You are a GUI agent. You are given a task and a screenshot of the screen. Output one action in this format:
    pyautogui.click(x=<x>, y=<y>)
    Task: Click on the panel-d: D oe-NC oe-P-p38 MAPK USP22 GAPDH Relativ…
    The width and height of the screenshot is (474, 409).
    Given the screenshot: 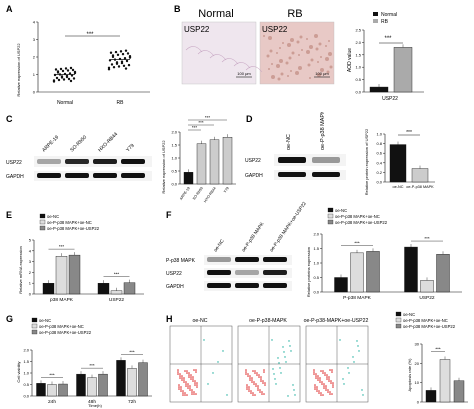 What is the action you would take?
    pyautogui.click(x=340, y=153)
    